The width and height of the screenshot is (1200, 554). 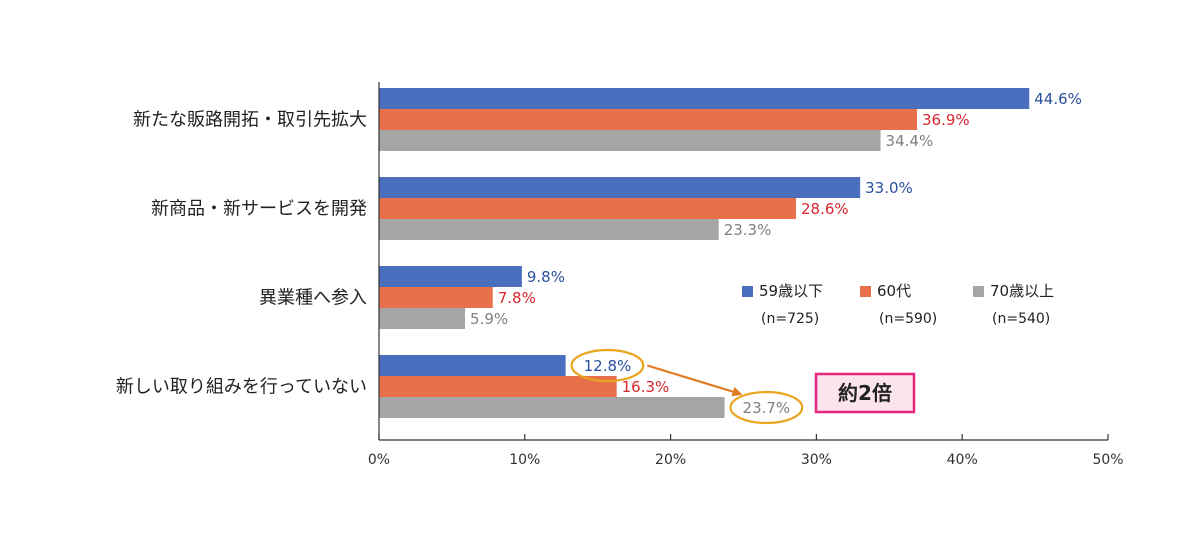 What do you see at coordinates (791, 291) in the screenshot?
I see `legend-label-0: 59歳以下` at bounding box center [791, 291].